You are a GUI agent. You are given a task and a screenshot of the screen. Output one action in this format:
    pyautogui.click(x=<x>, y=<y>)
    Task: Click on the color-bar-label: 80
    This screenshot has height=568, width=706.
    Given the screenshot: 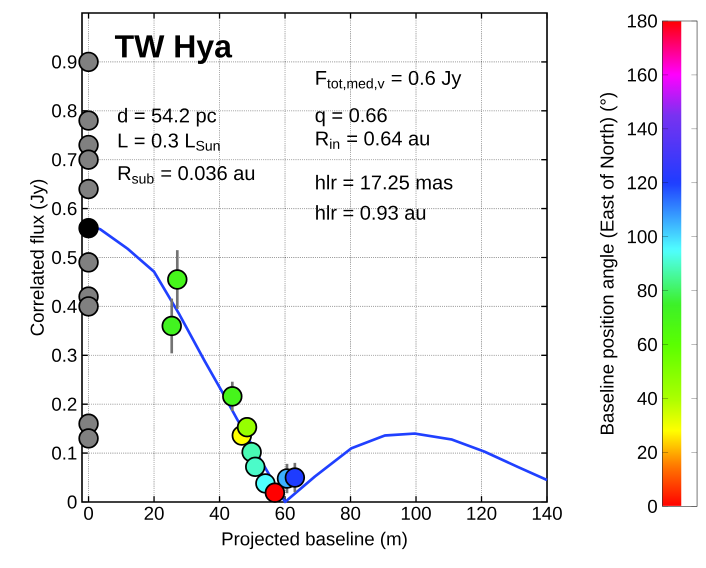 What is the action you would take?
    pyautogui.click(x=647, y=291)
    